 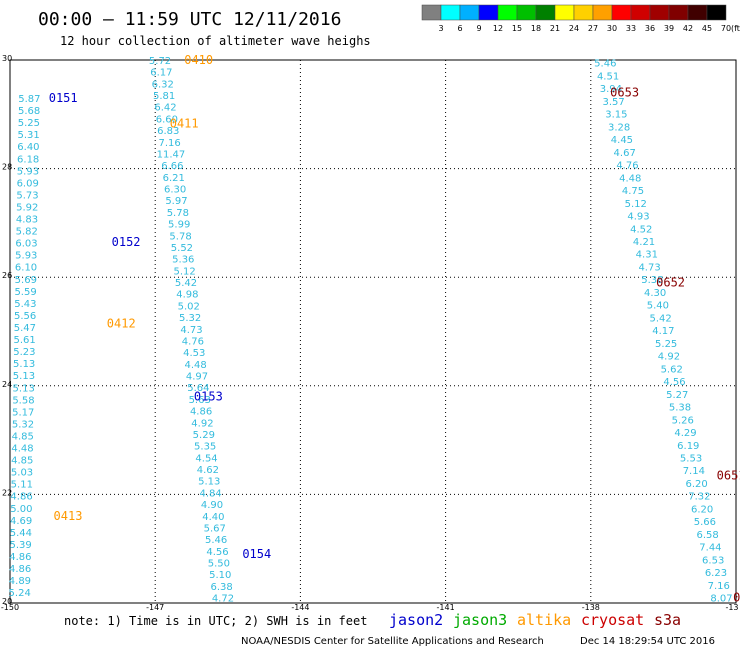 I want to click on swh-value: 6.21, so click(x=174, y=178).